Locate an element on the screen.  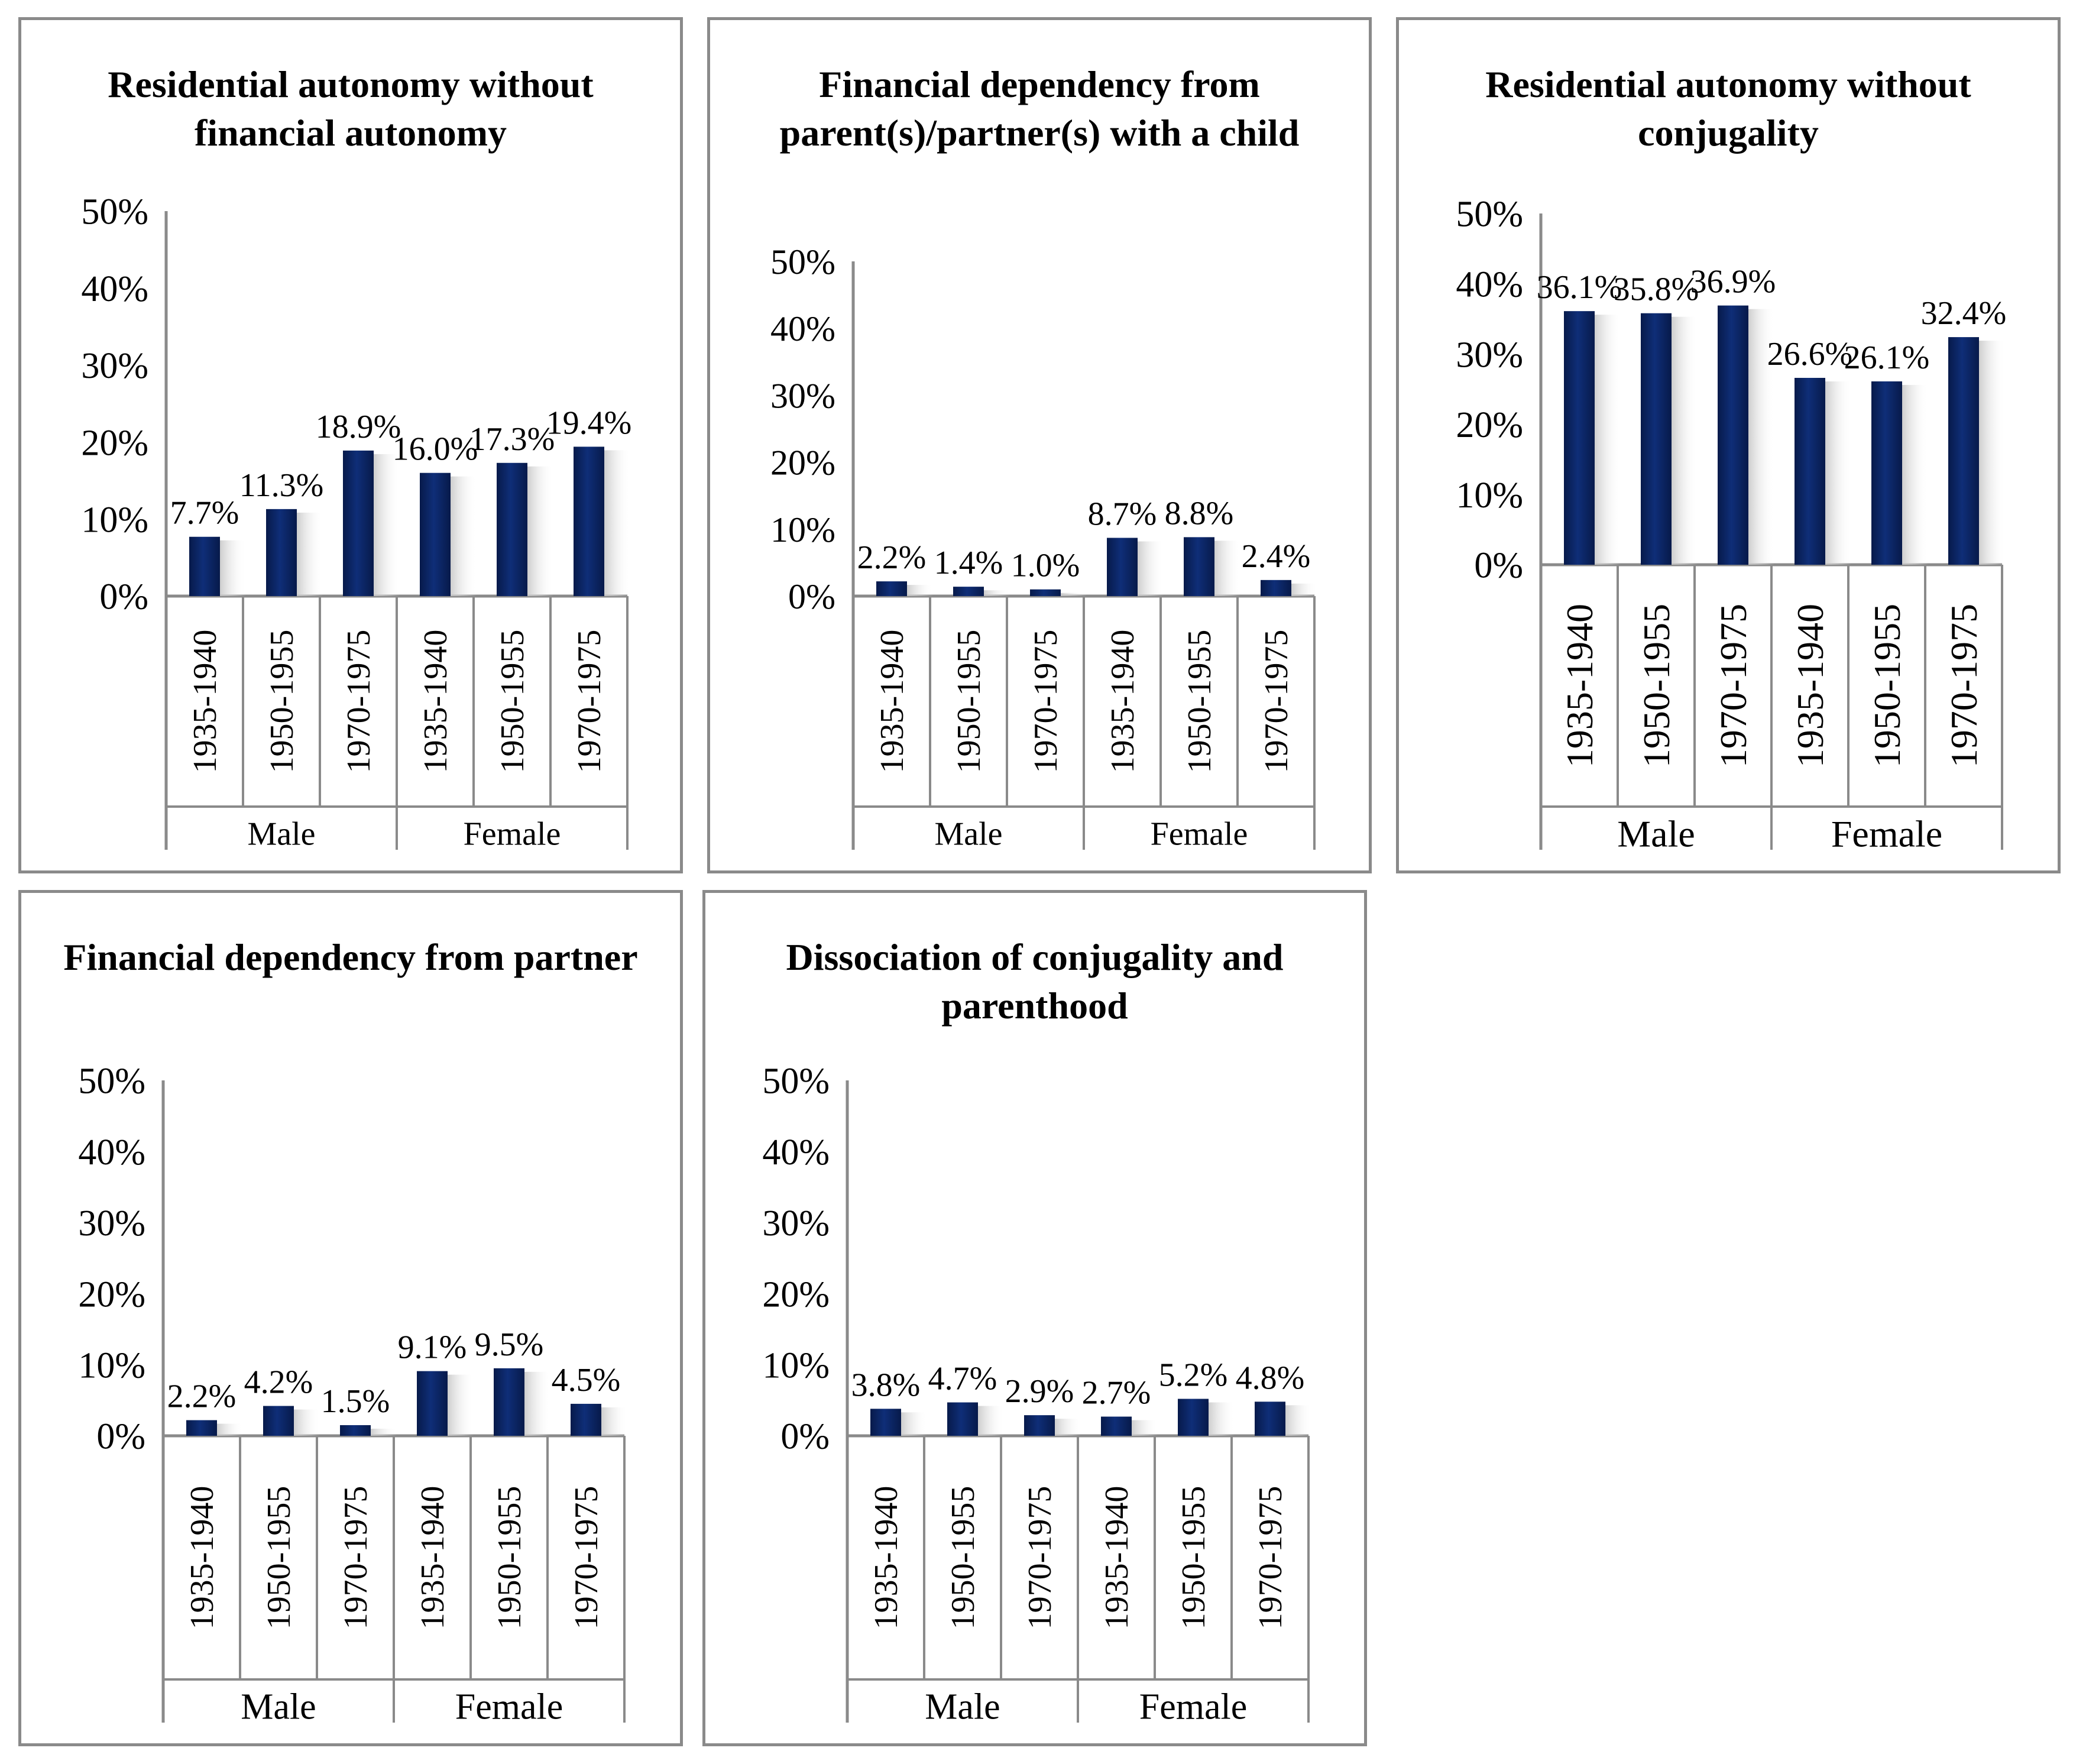
data-label: 9.5% is located at coordinates (509, 1344).